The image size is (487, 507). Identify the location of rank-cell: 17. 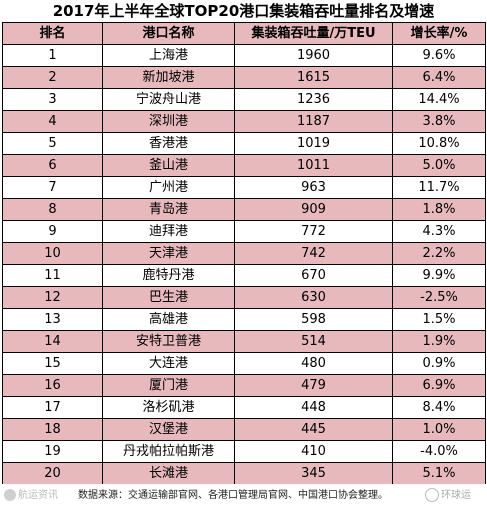
(52, 407).